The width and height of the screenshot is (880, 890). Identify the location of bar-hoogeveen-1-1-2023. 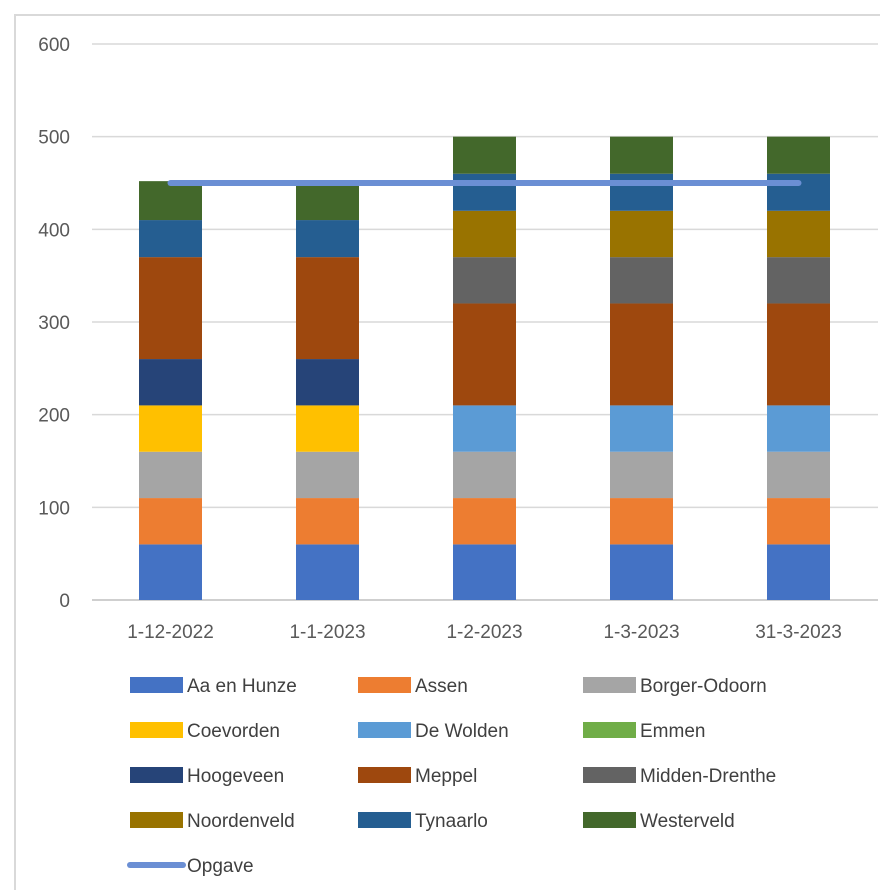
(327, 382).